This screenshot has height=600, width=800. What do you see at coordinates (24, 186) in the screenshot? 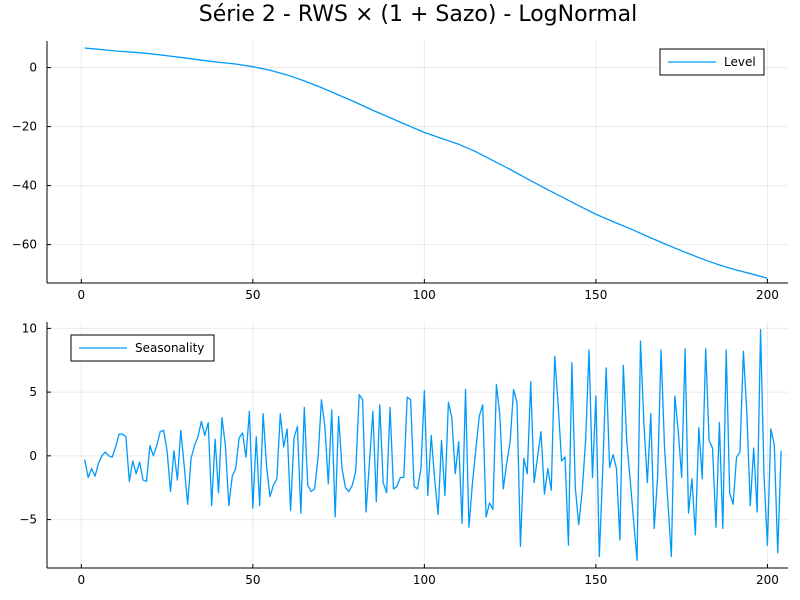
I see `y-tick-label: −40` at bounding box center [24, 186].